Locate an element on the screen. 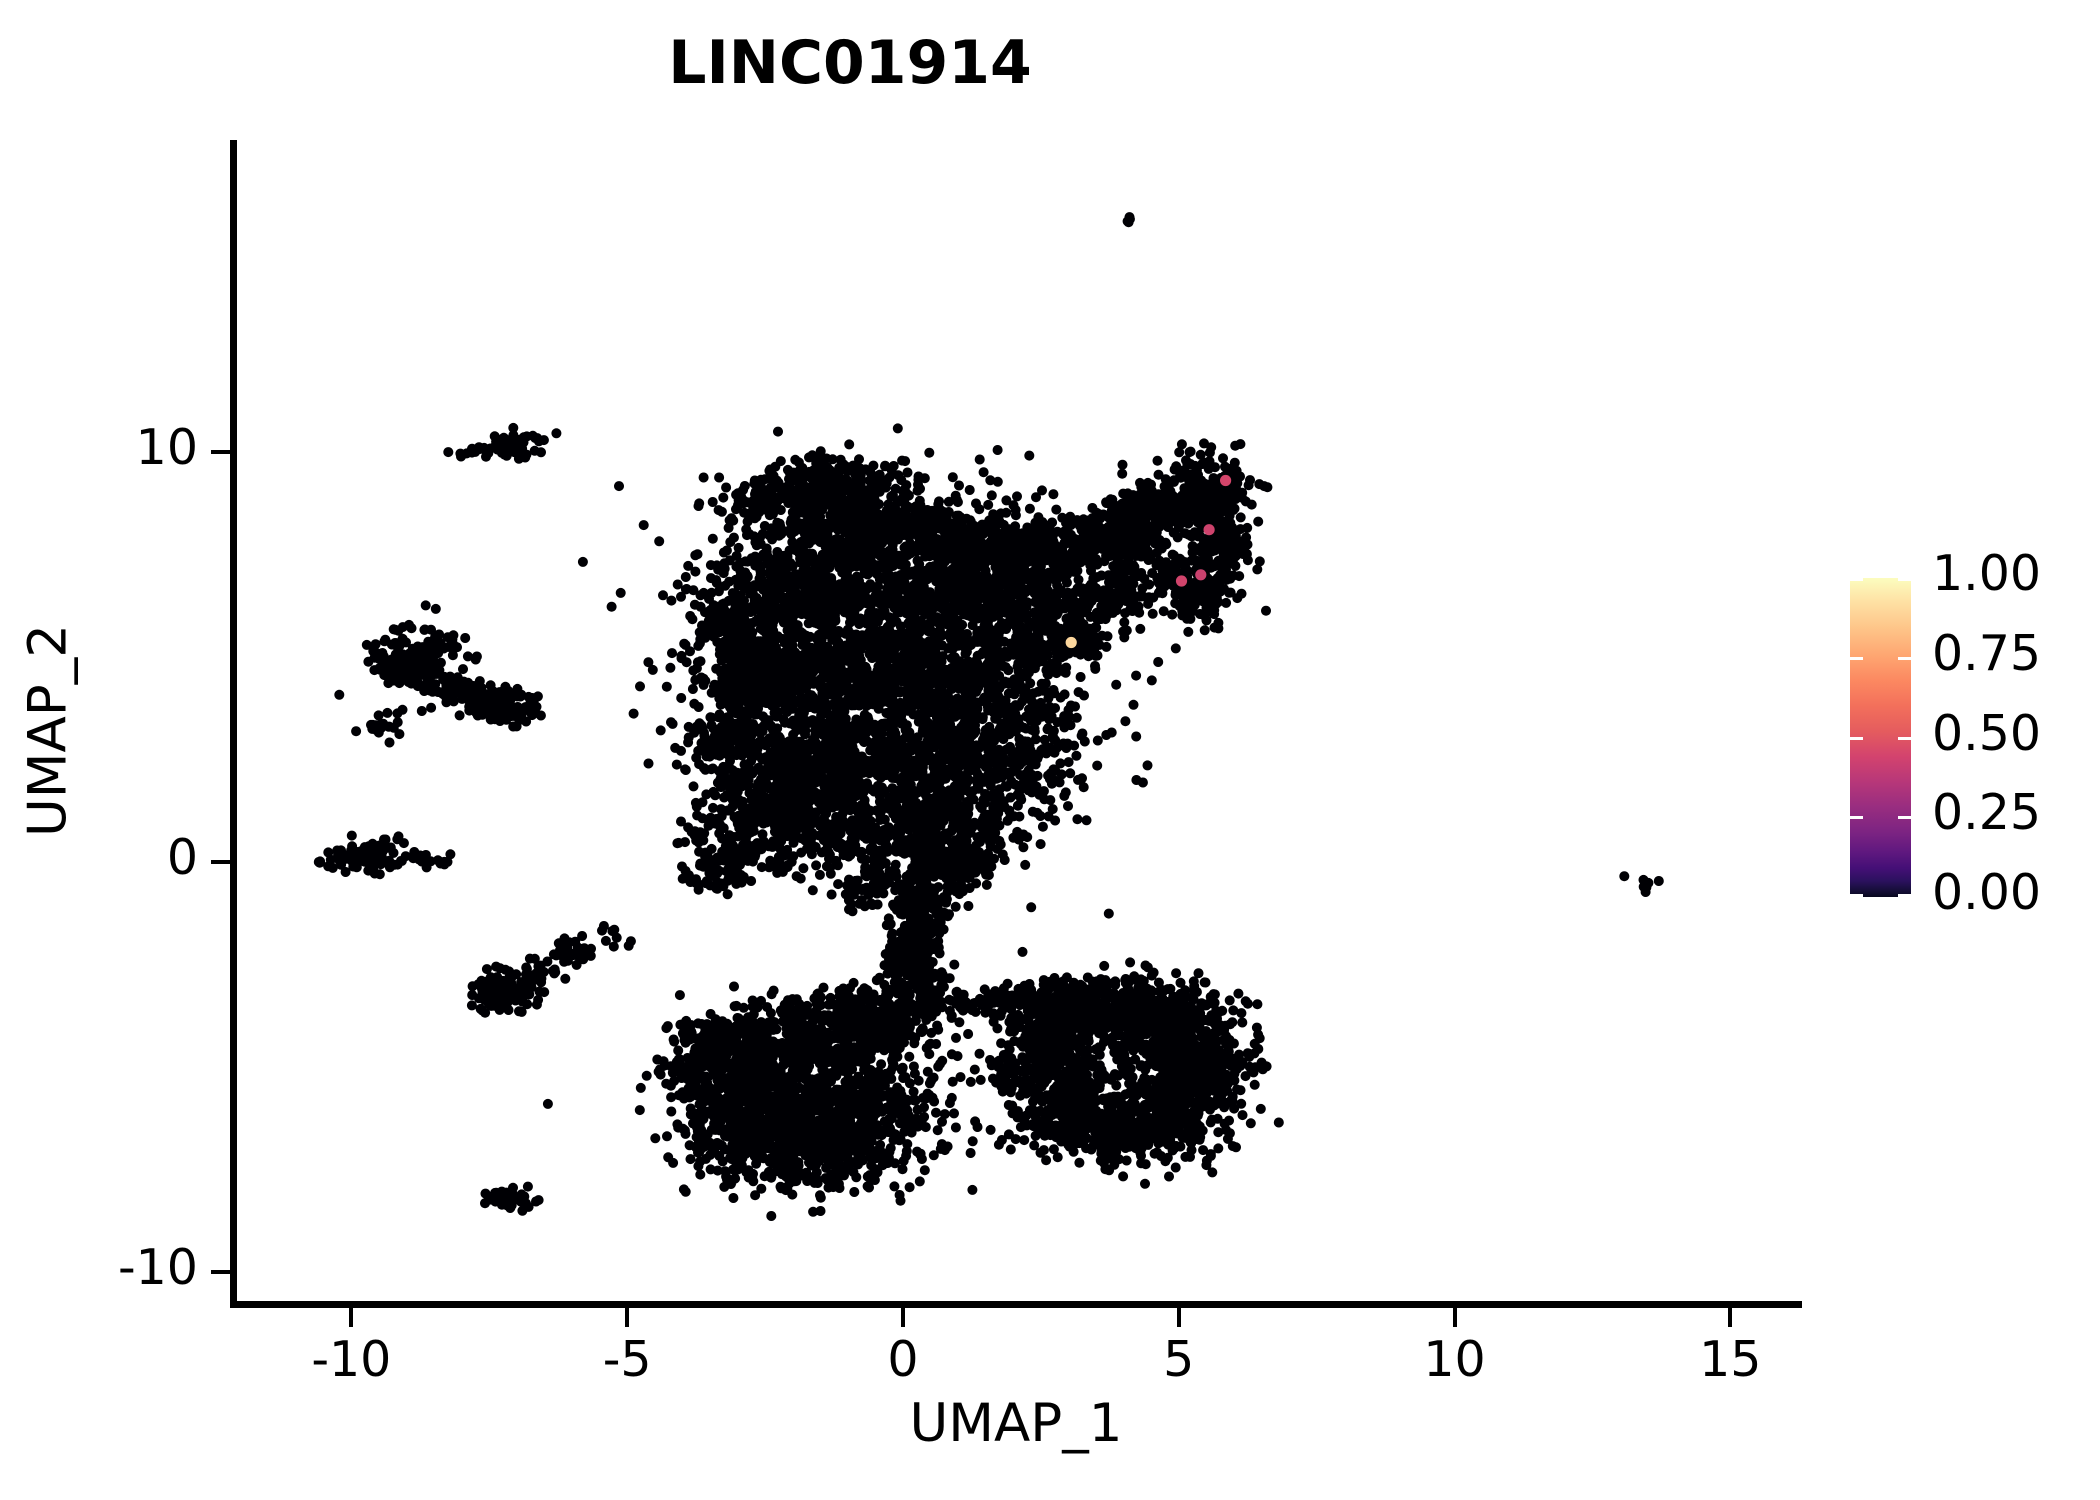  x-tick-label: -5 is located at coordinates (627, 1359).